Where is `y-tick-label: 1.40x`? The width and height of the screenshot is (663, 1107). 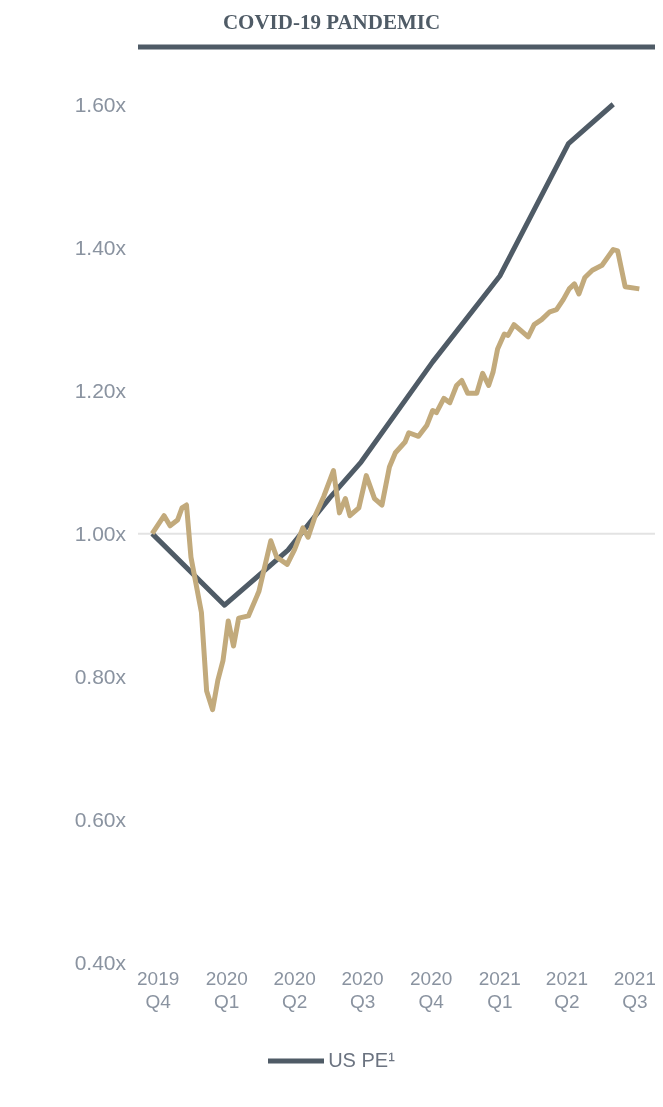 y-tick-label: 1.40x is located at coordinates (100, 247).